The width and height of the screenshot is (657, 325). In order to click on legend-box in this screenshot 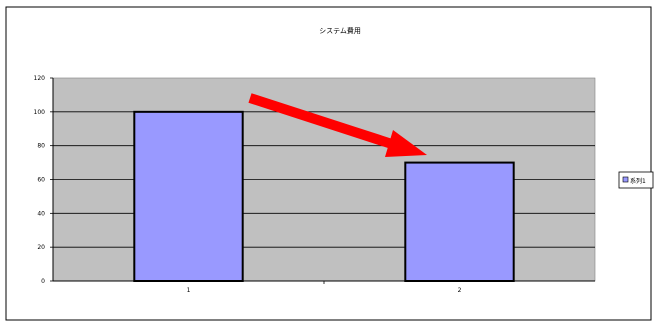, I will do `click(636, 180)`.